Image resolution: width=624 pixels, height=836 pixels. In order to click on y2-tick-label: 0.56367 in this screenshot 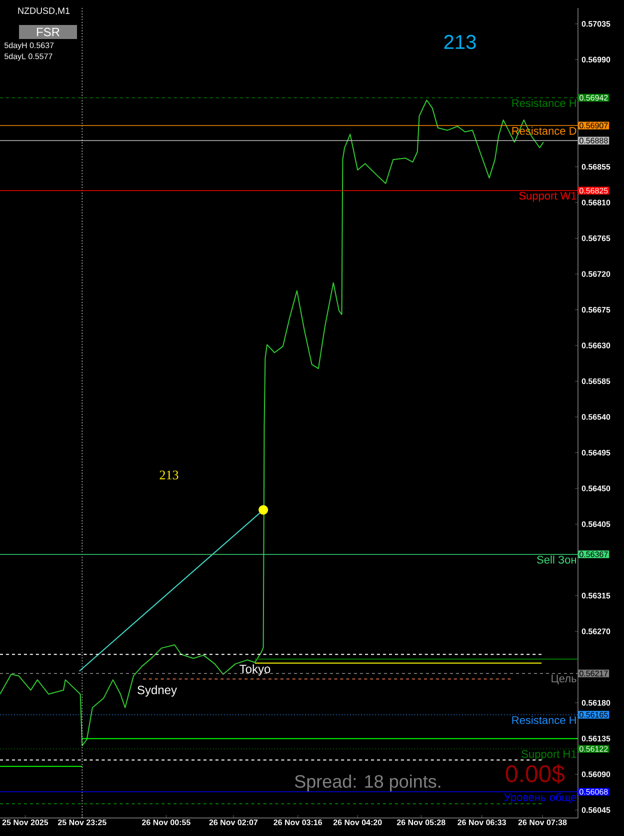, I will do `click(594, 555)`.